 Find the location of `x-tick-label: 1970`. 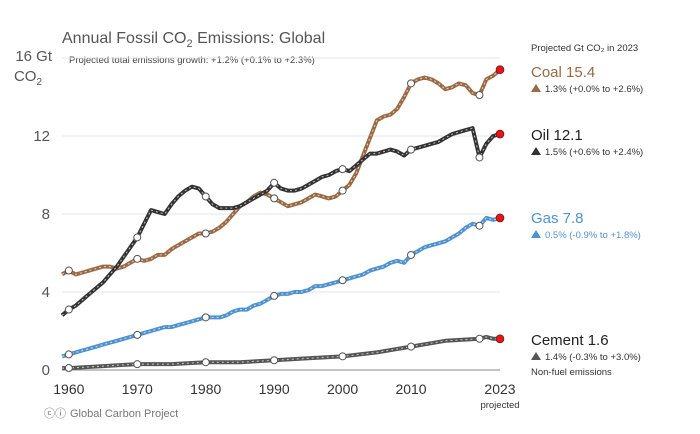

x-tick-label: 1970 is located at coordinates (137, 389).